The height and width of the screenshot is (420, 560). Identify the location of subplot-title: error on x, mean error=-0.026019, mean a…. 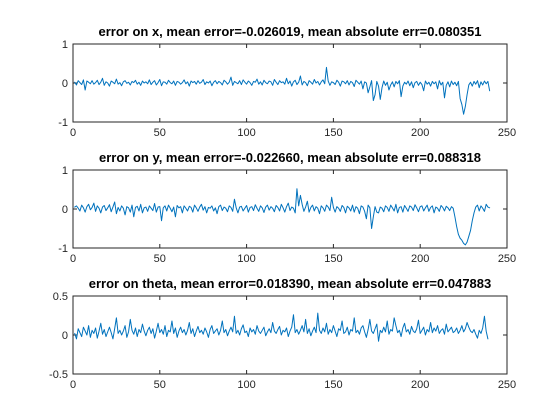
(290, 31).